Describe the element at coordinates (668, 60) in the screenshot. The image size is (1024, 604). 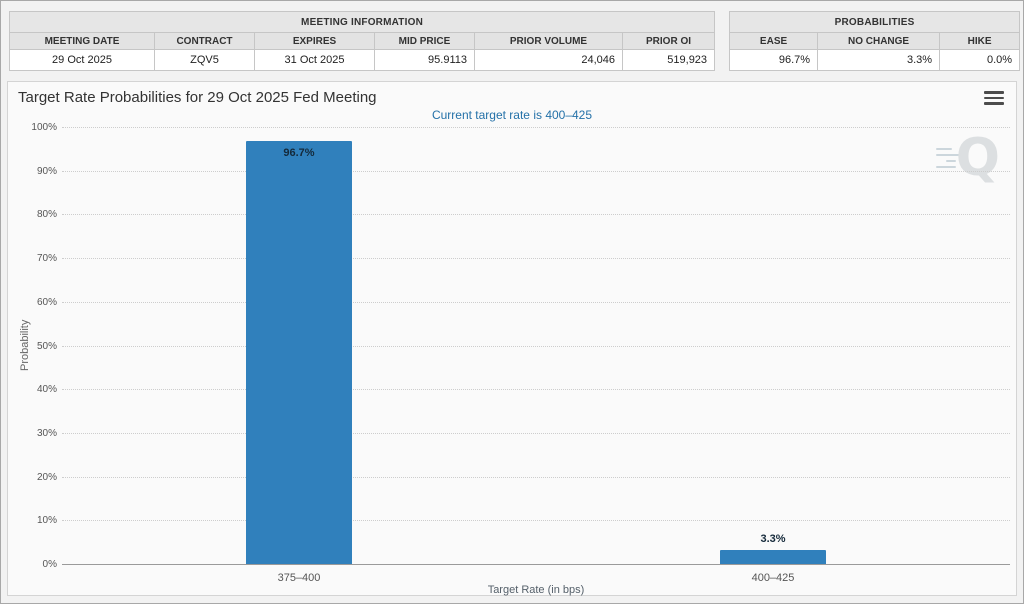
I see `prior-oi-value: 519,923` at that location.